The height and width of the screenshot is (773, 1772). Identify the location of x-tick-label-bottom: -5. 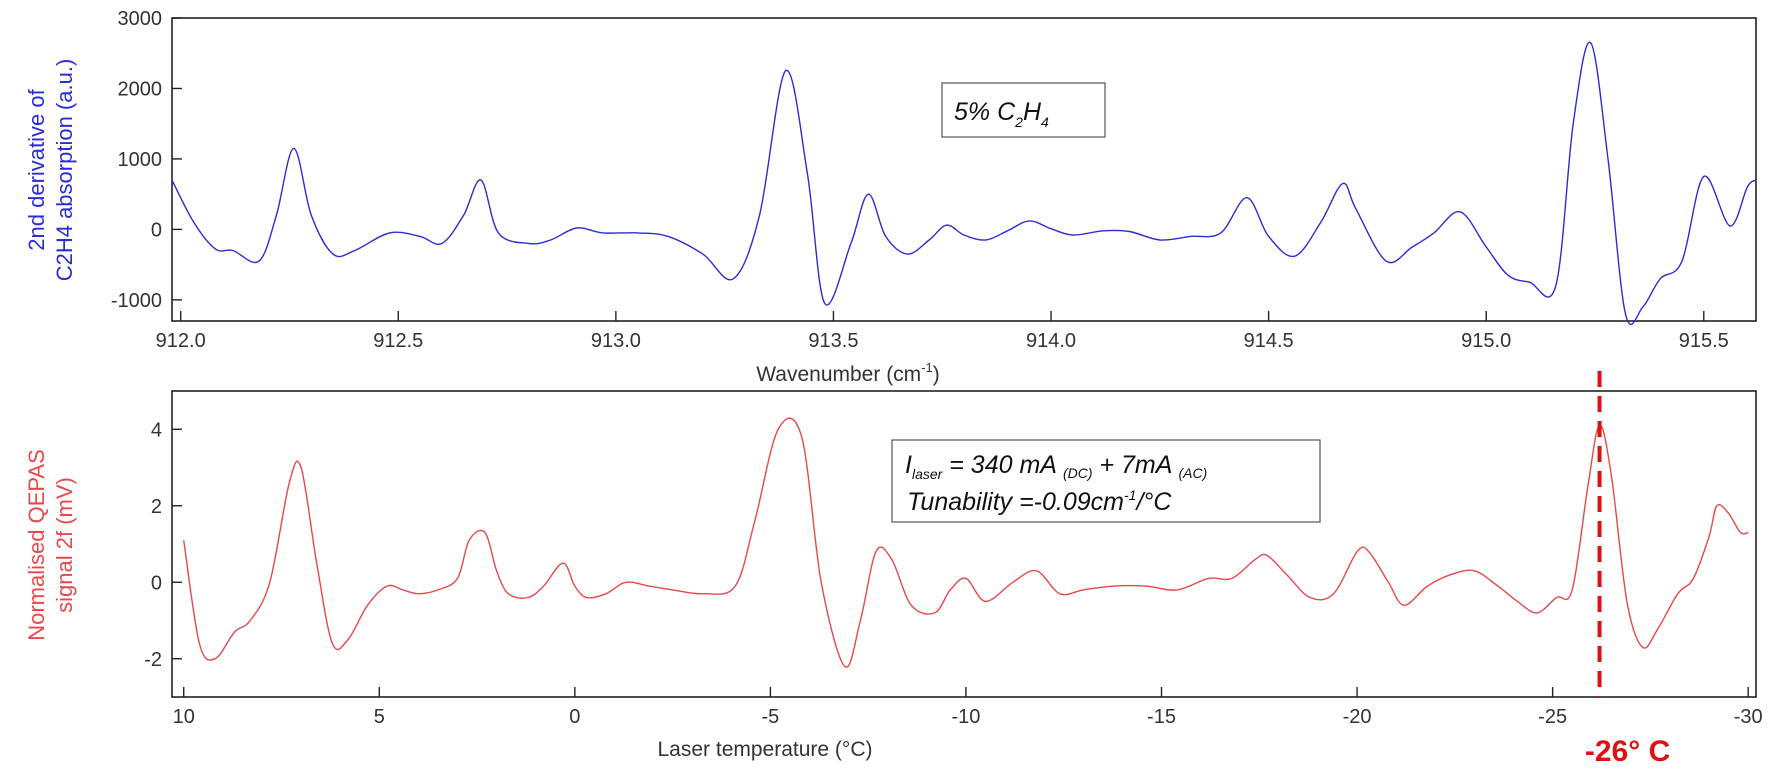
(771, 717).